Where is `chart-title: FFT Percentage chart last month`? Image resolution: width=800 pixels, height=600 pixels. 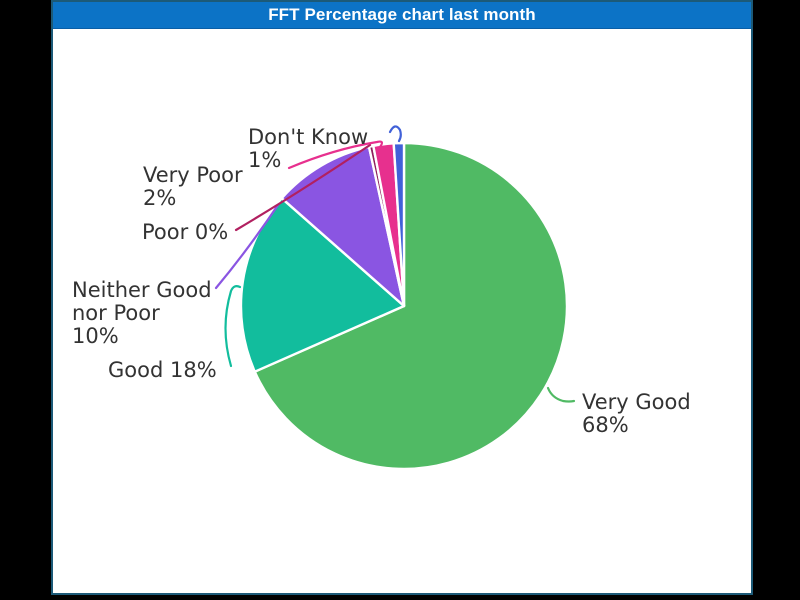 chart-title: FFT Percentage chart last month is located at coordinates (402, 14).